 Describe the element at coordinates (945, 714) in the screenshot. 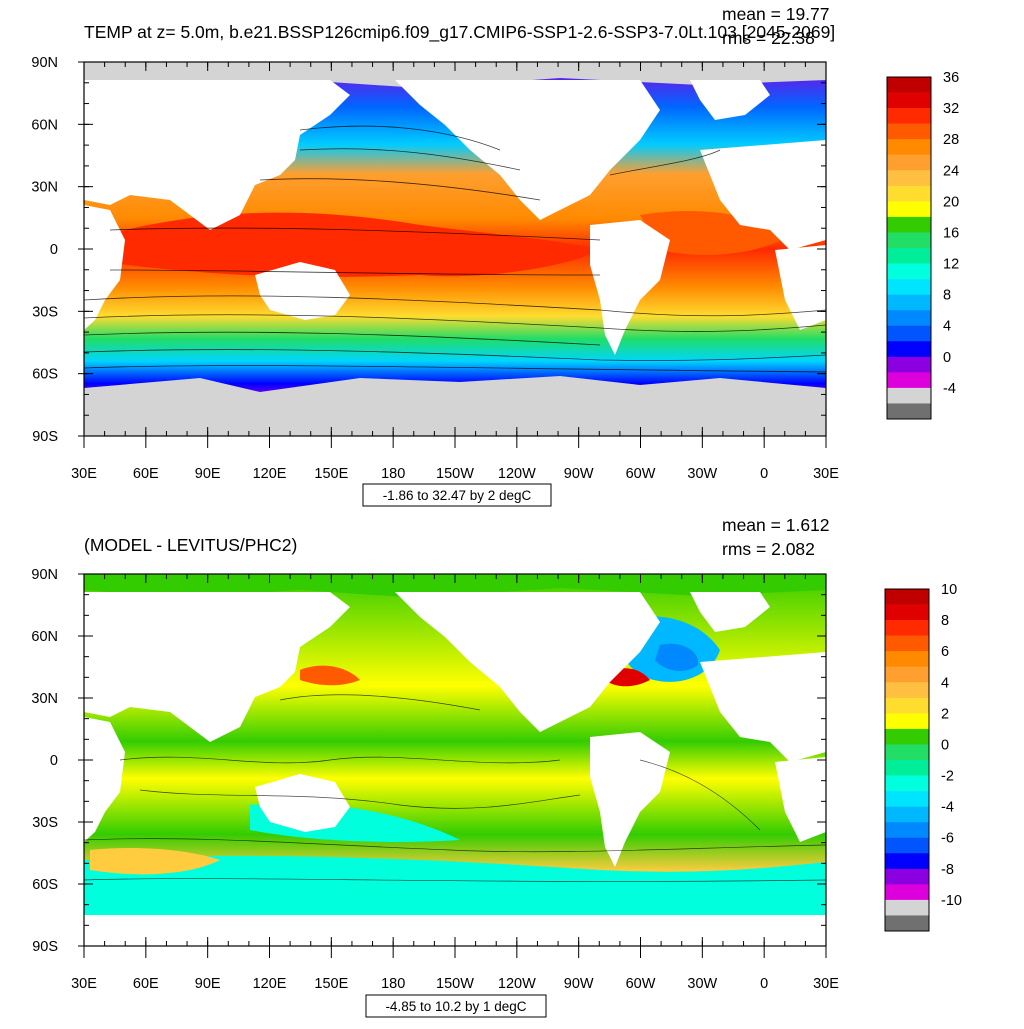

I see `colorbar-label: 2` at that location.